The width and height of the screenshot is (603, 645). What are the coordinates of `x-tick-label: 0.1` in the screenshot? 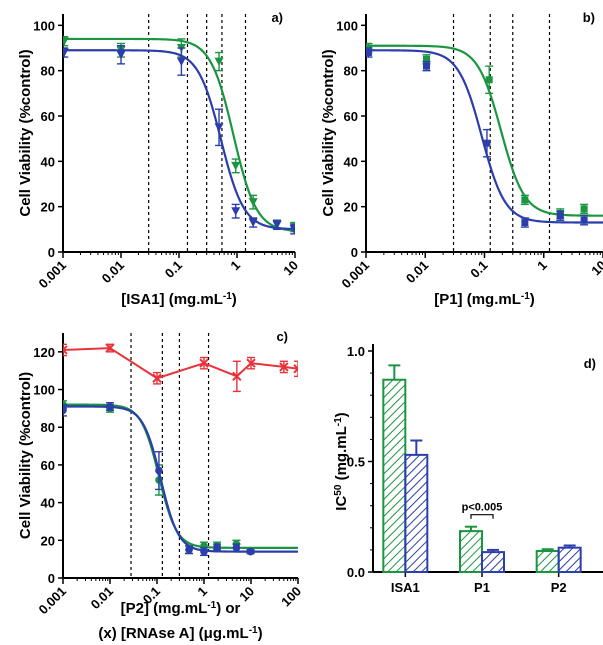 It's located at (173, 269).